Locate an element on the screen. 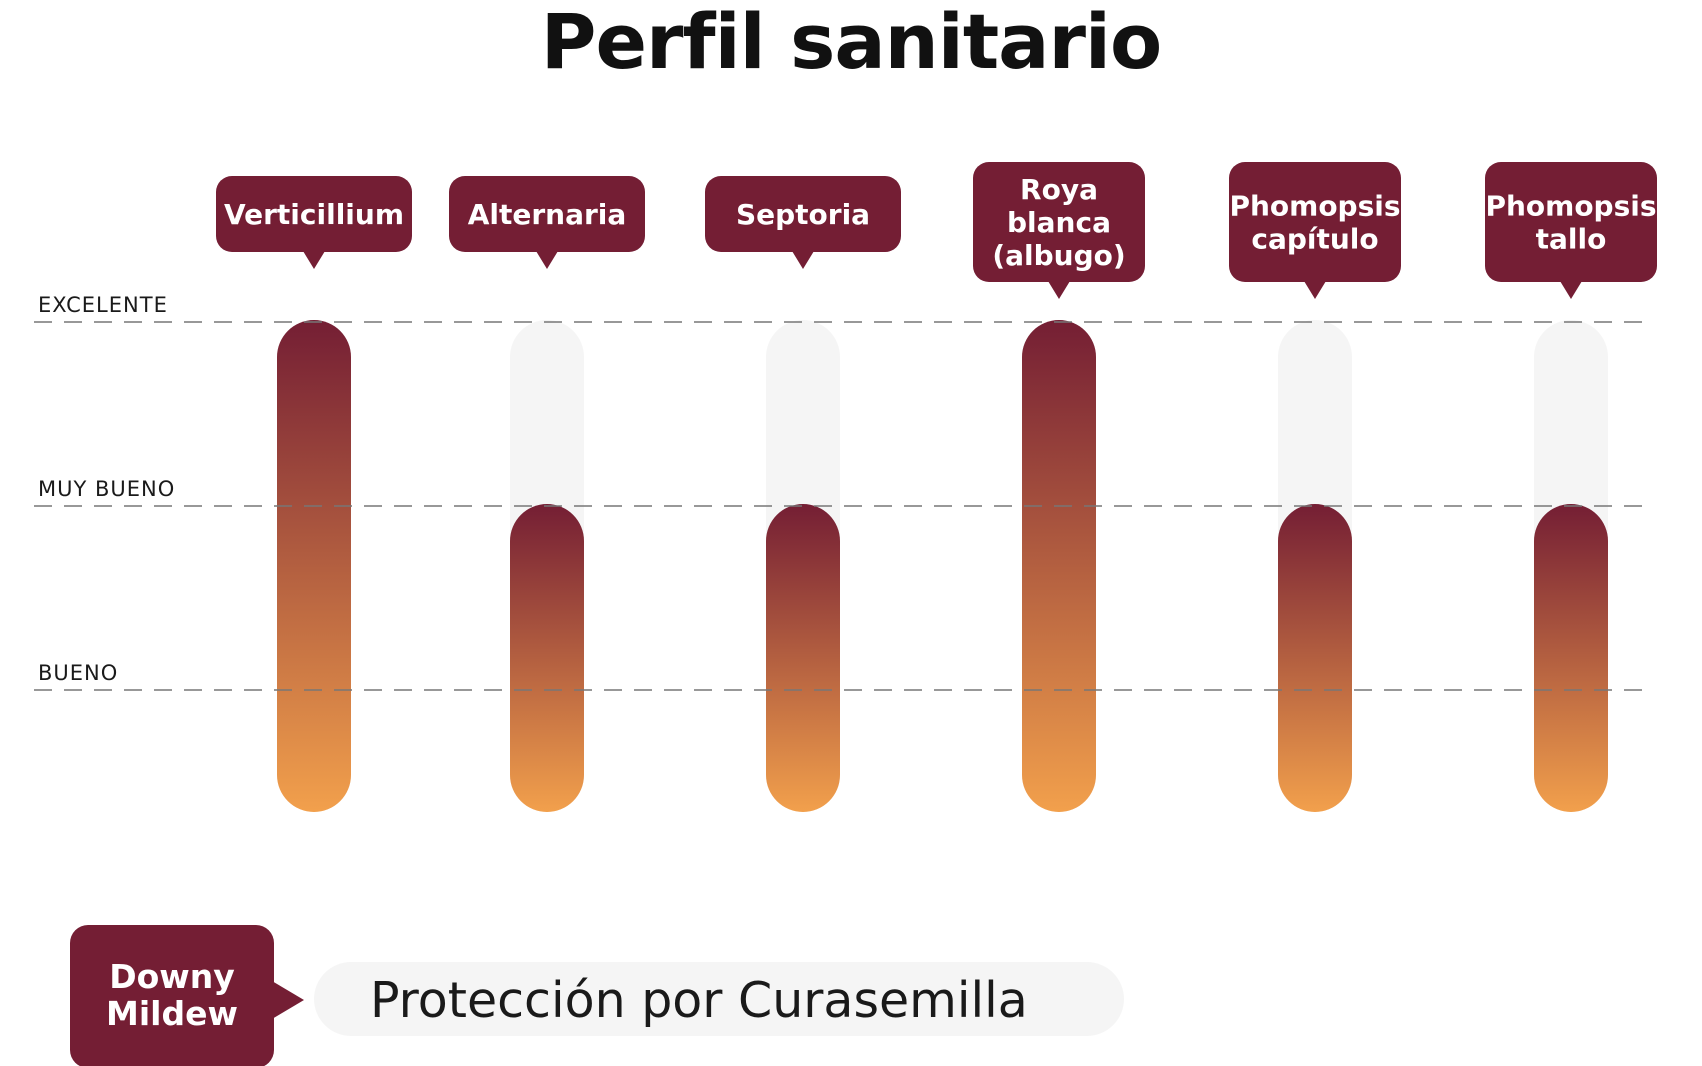  category-label-text: tallo is located at coordinates (1571, 239).